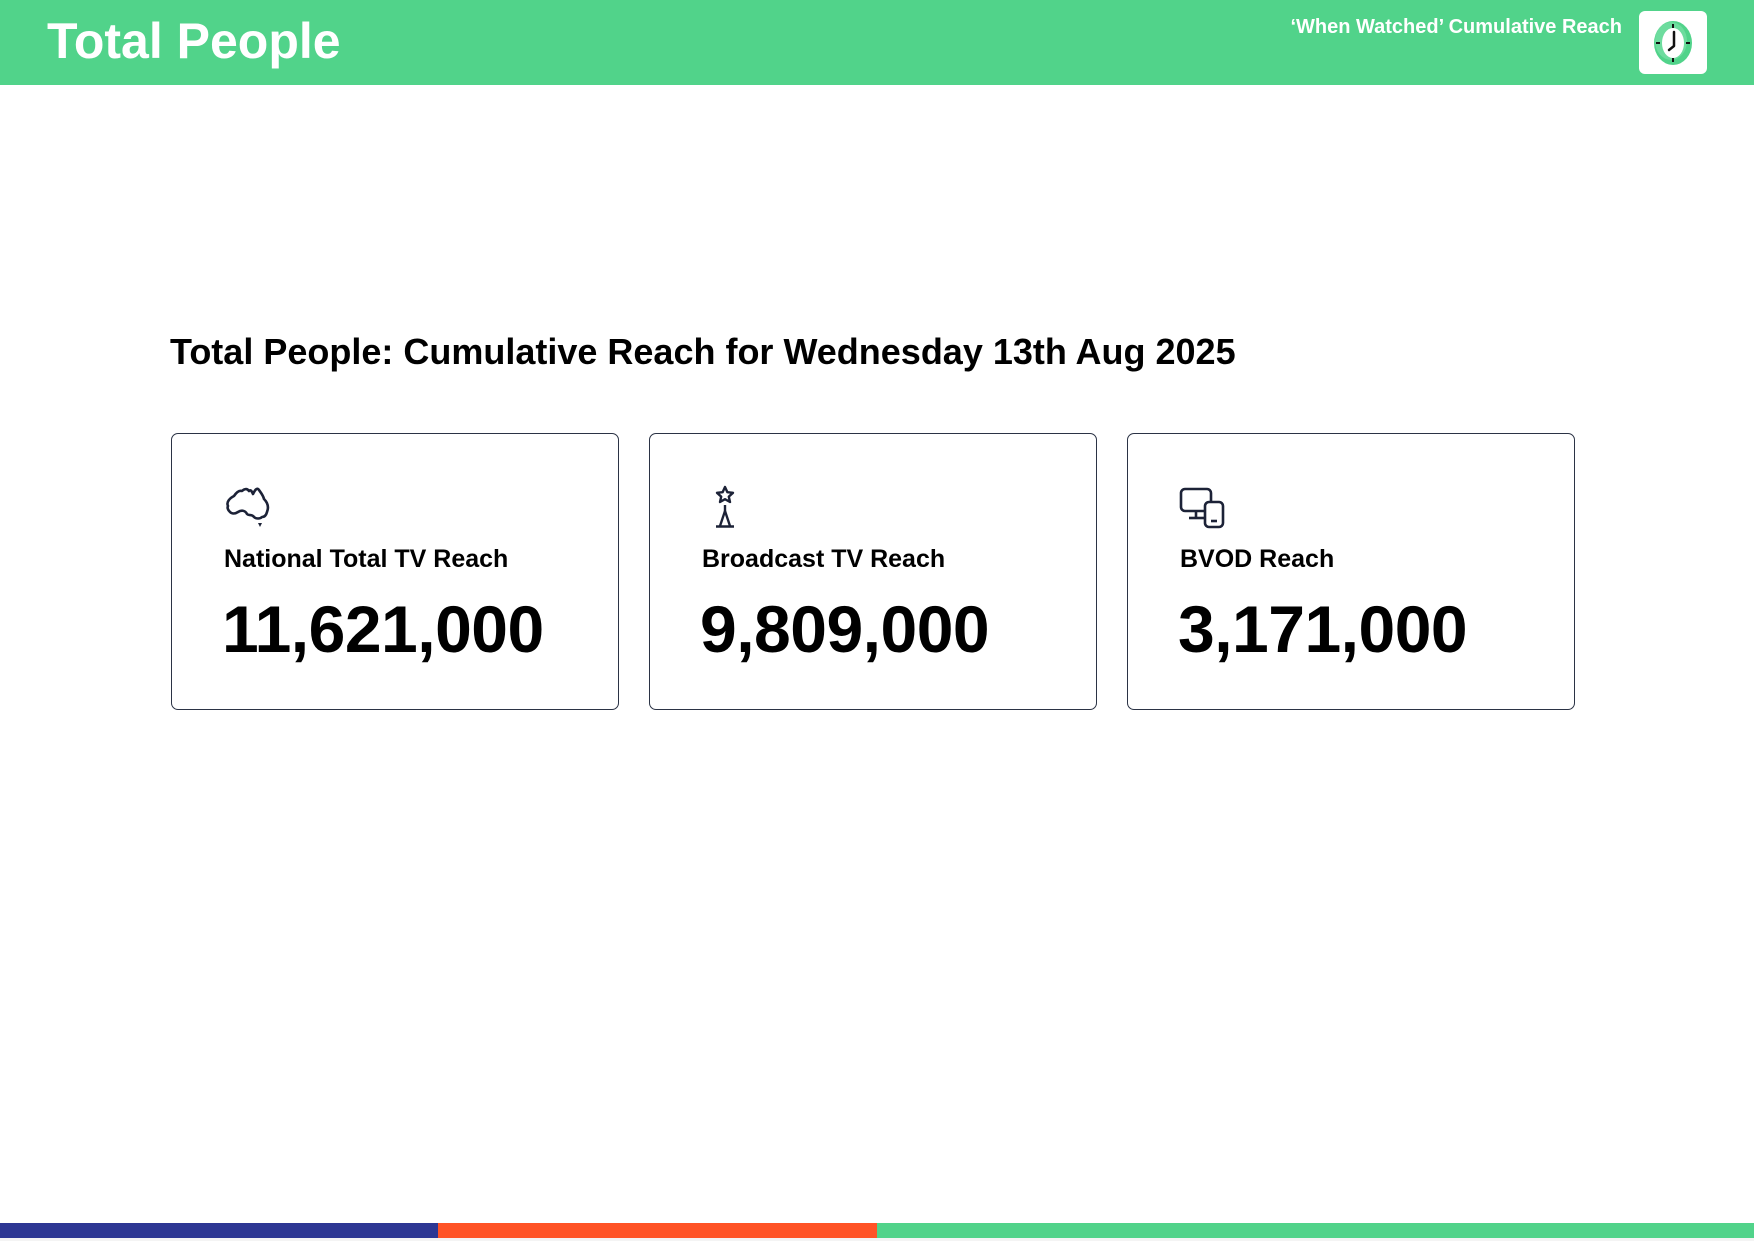  I want to click on footer-color-stripe, so click(877, 1230).